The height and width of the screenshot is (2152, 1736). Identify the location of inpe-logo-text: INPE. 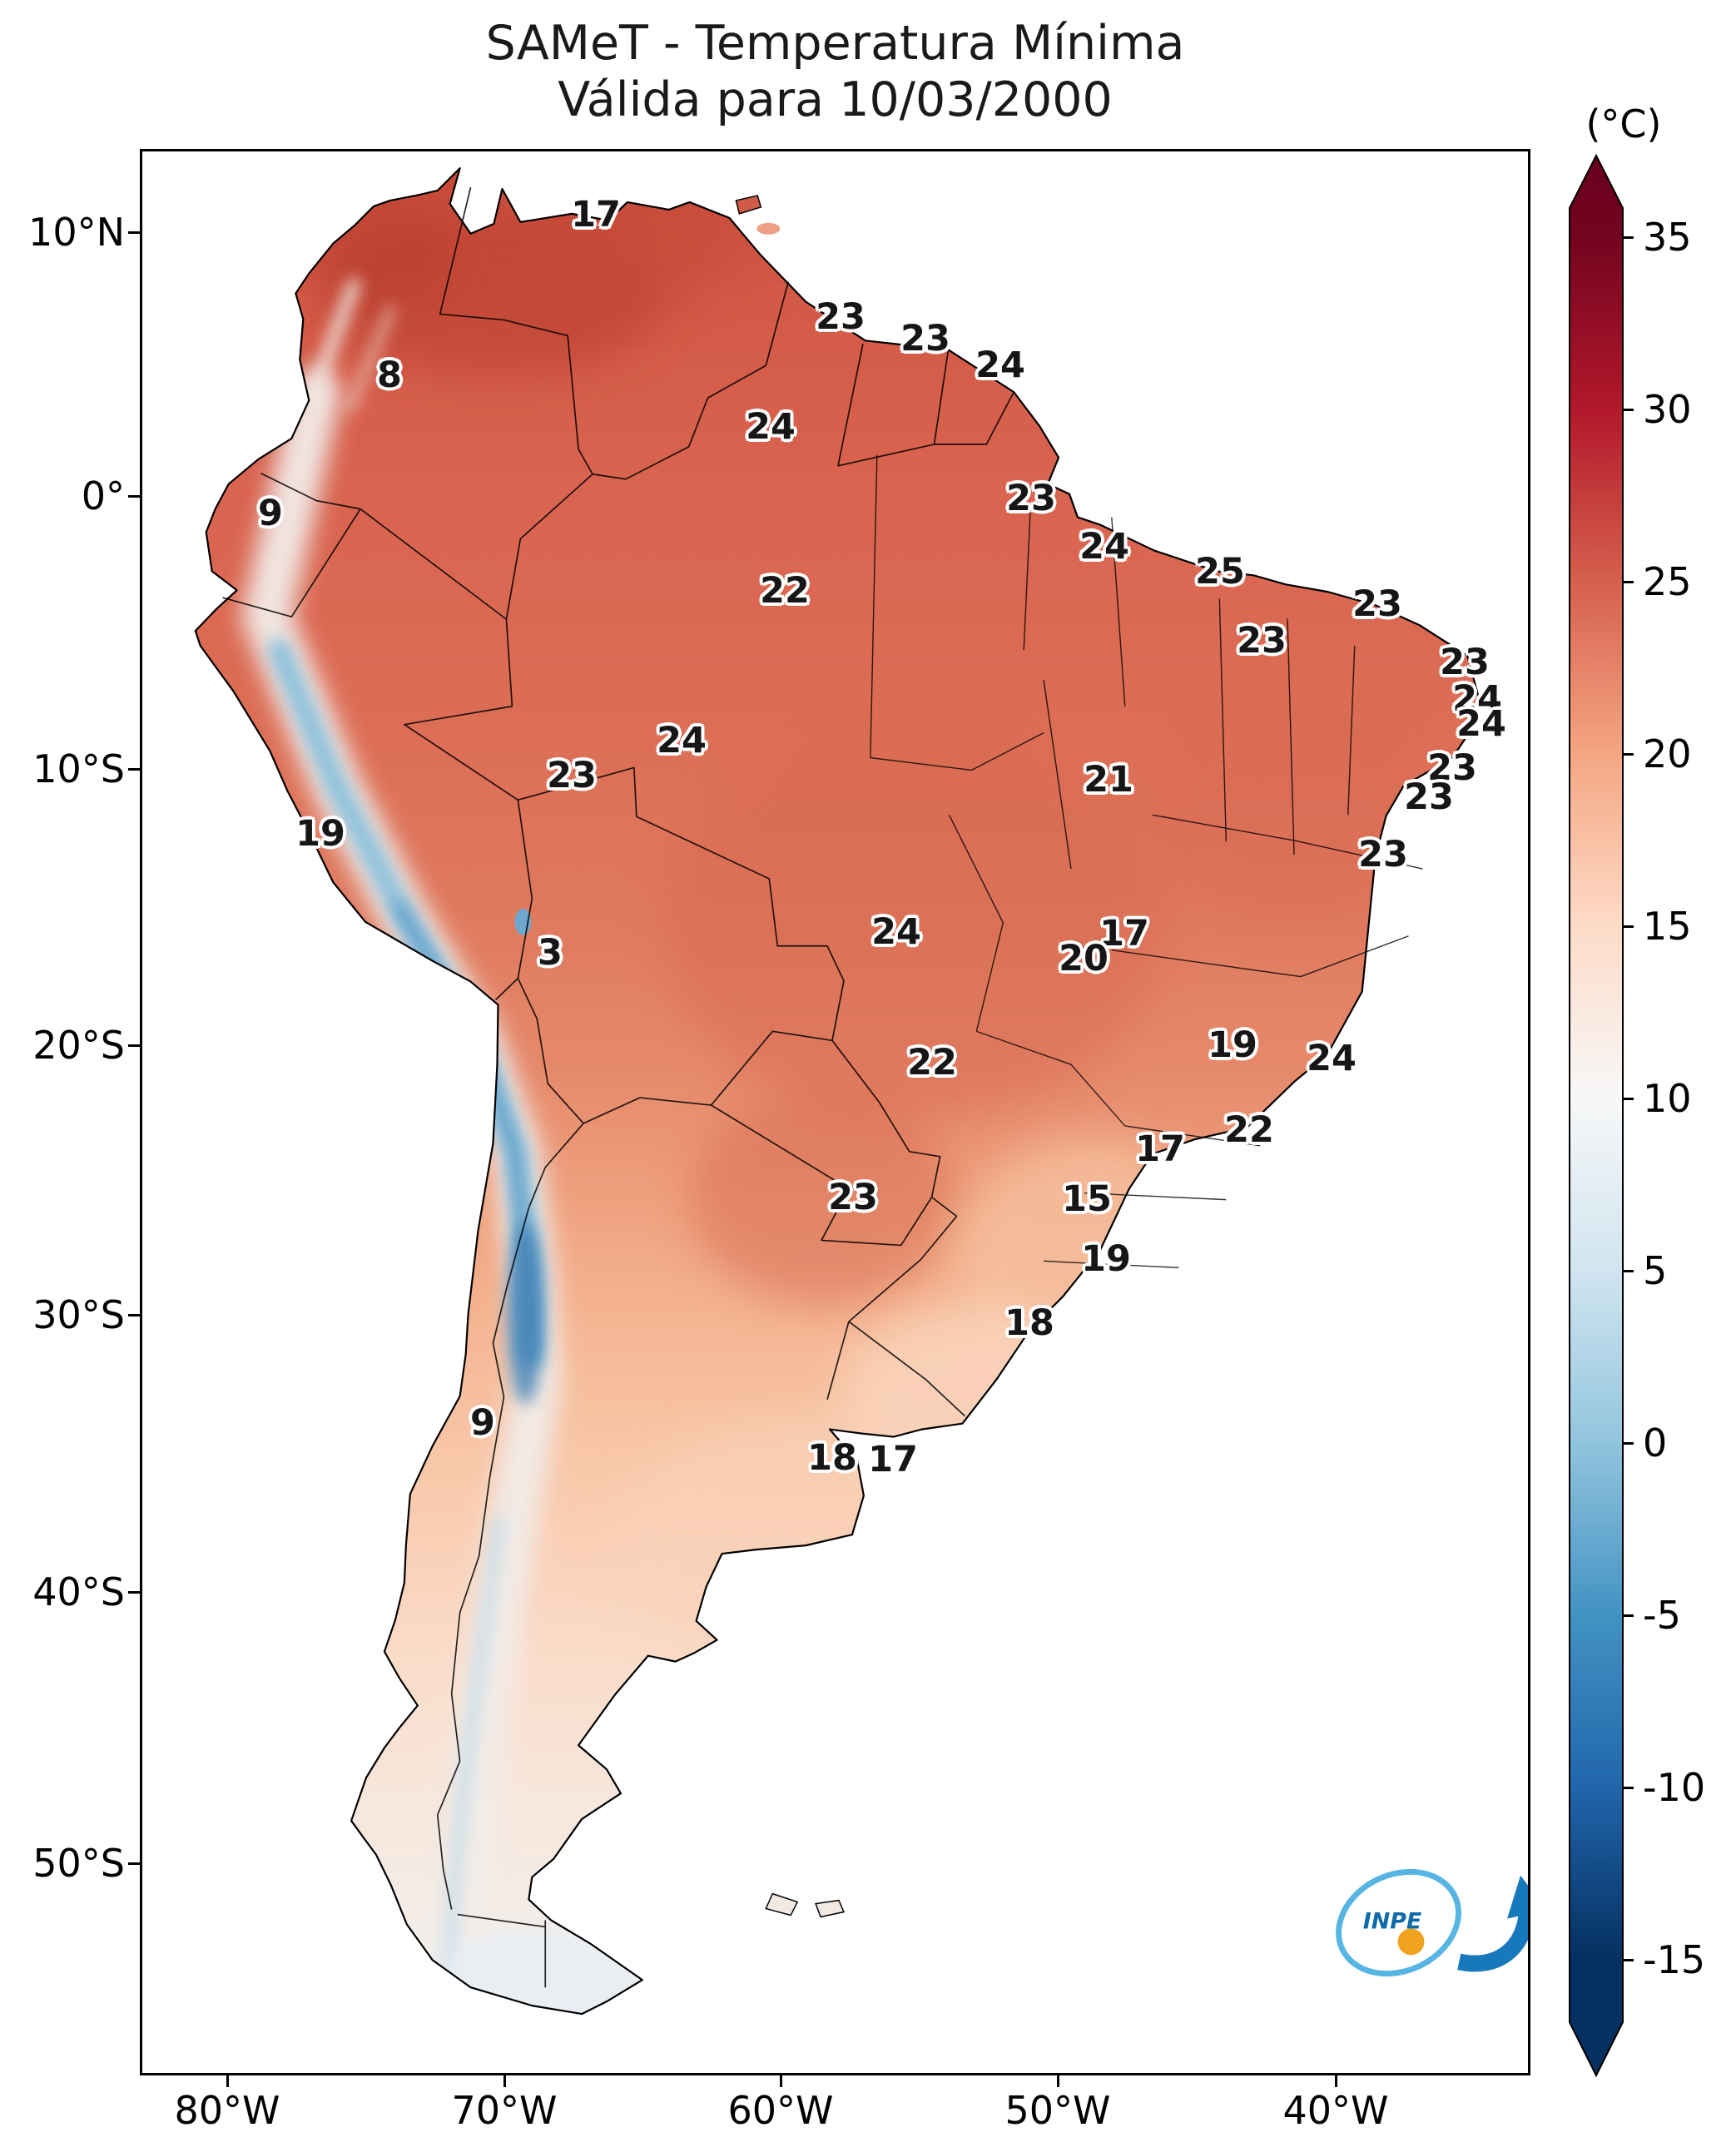
(1393, 1921).